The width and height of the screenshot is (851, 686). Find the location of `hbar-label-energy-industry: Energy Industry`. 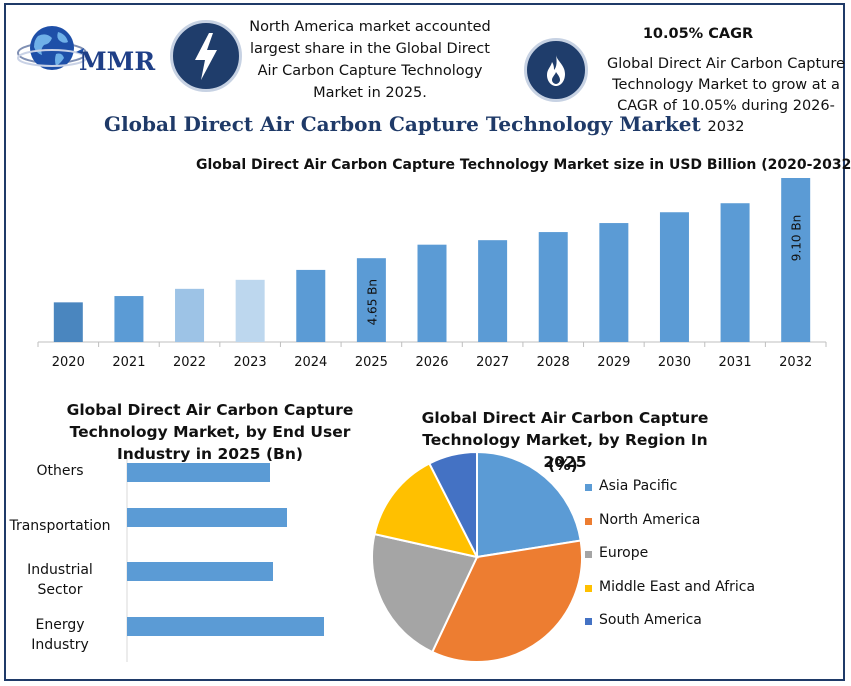

hbar-label-energy-industry: Energy Industry is located at coordinates (60, 635).